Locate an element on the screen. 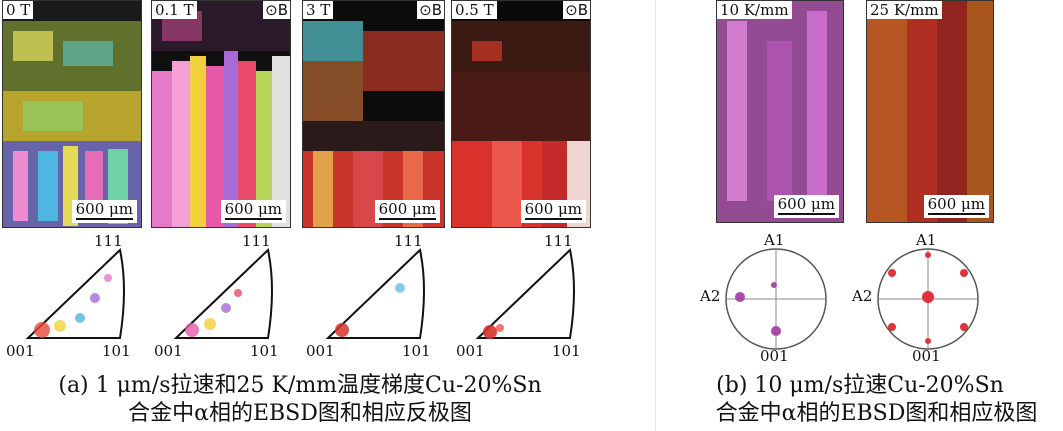 The image size is (1063, 431). inverse-pole-figure-0.5T: 111 001 101 is located at coordinates (518, 296).